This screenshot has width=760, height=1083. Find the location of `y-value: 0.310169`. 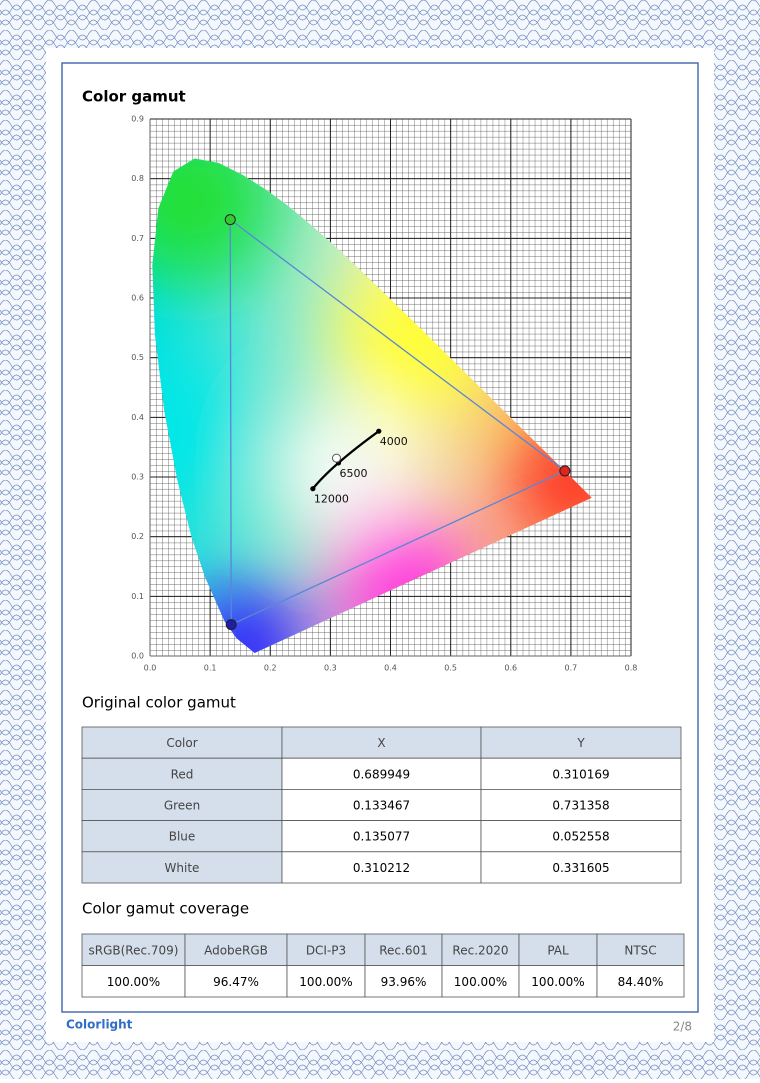

y-value: 0.310169 is located at coordinates (580, 774).